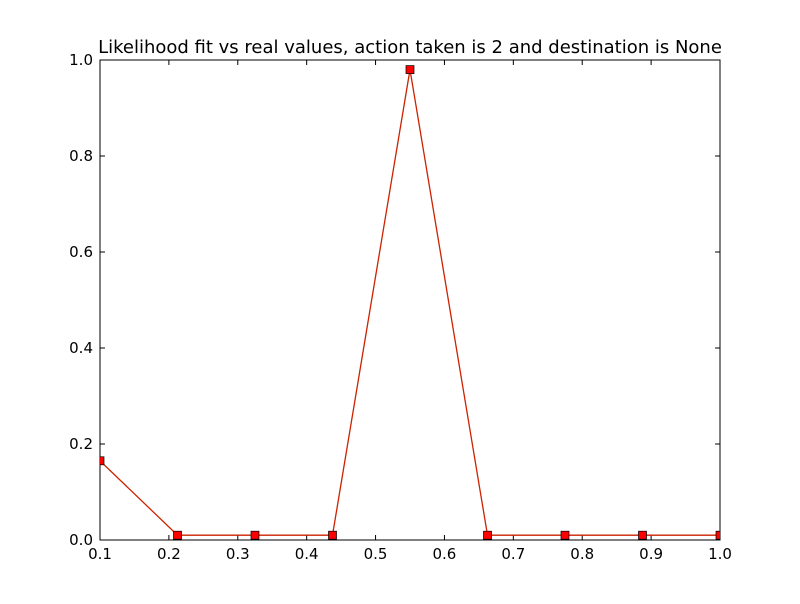 The width and height of the screenshot is (800, 604). What do you see at coordinates (445, 554) in the screenshot?
I see `x-tick-label: 0.6` at bounding box center [445, 554].